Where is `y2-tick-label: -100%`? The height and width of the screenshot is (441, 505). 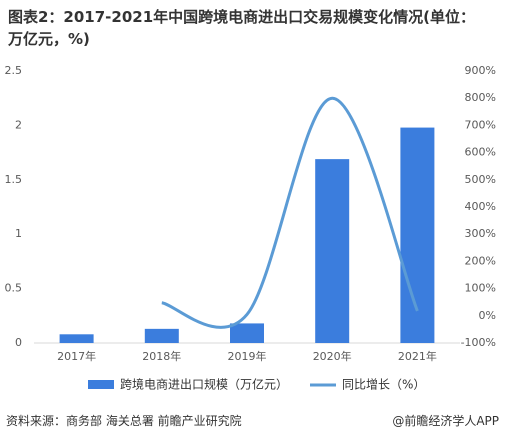
y2-tick-label: -100% is located at coordinates (478, 342).